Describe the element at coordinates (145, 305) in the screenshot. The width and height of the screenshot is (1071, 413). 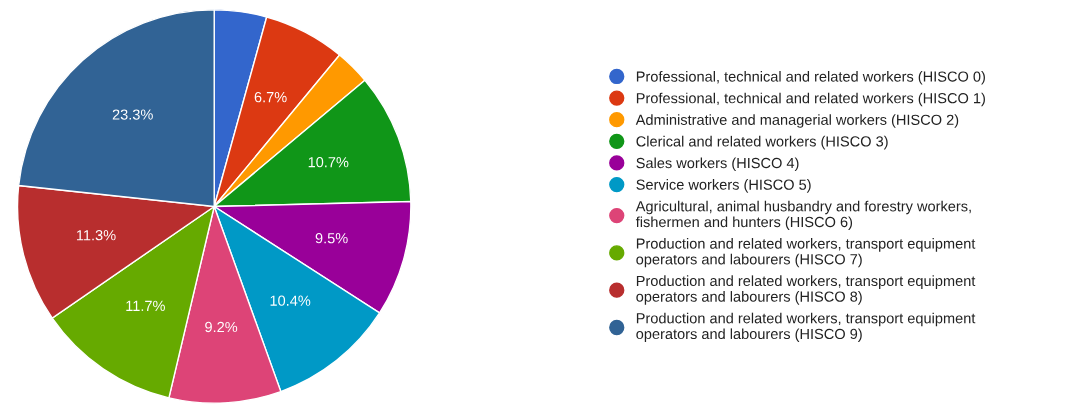
I see `data-label: 11.7%` at that location.